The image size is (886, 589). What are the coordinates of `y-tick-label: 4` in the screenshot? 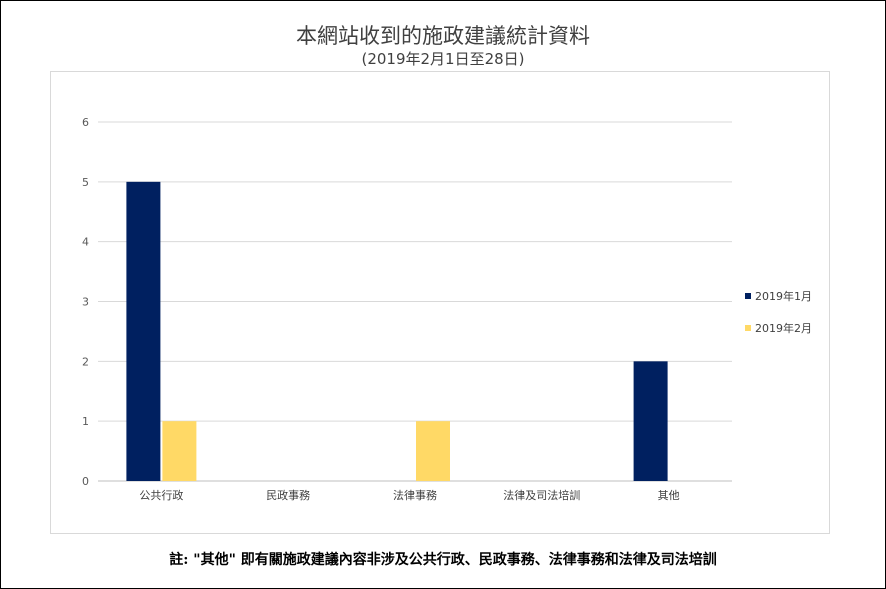 It's located at (85, 242).